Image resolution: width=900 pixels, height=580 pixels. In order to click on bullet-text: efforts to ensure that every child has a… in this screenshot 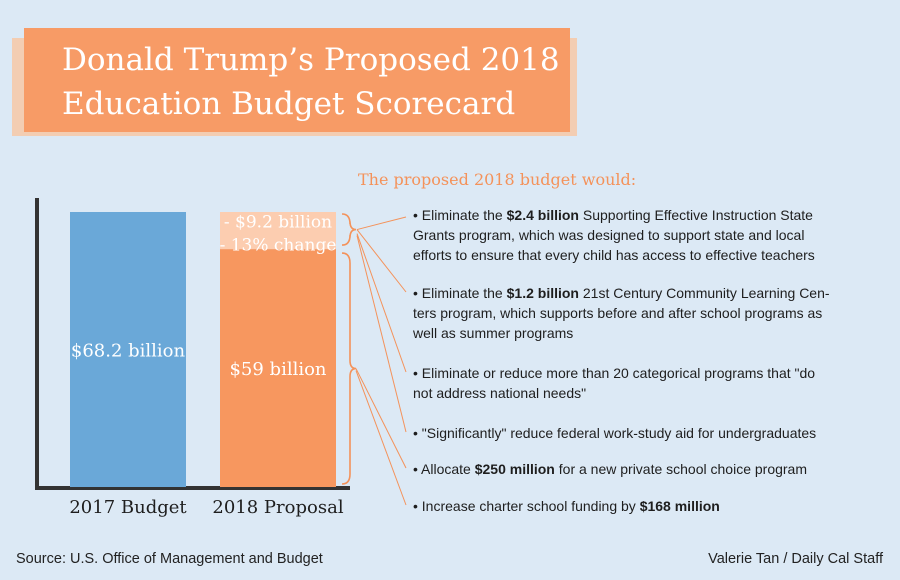, I will do `click(614, 255)`.